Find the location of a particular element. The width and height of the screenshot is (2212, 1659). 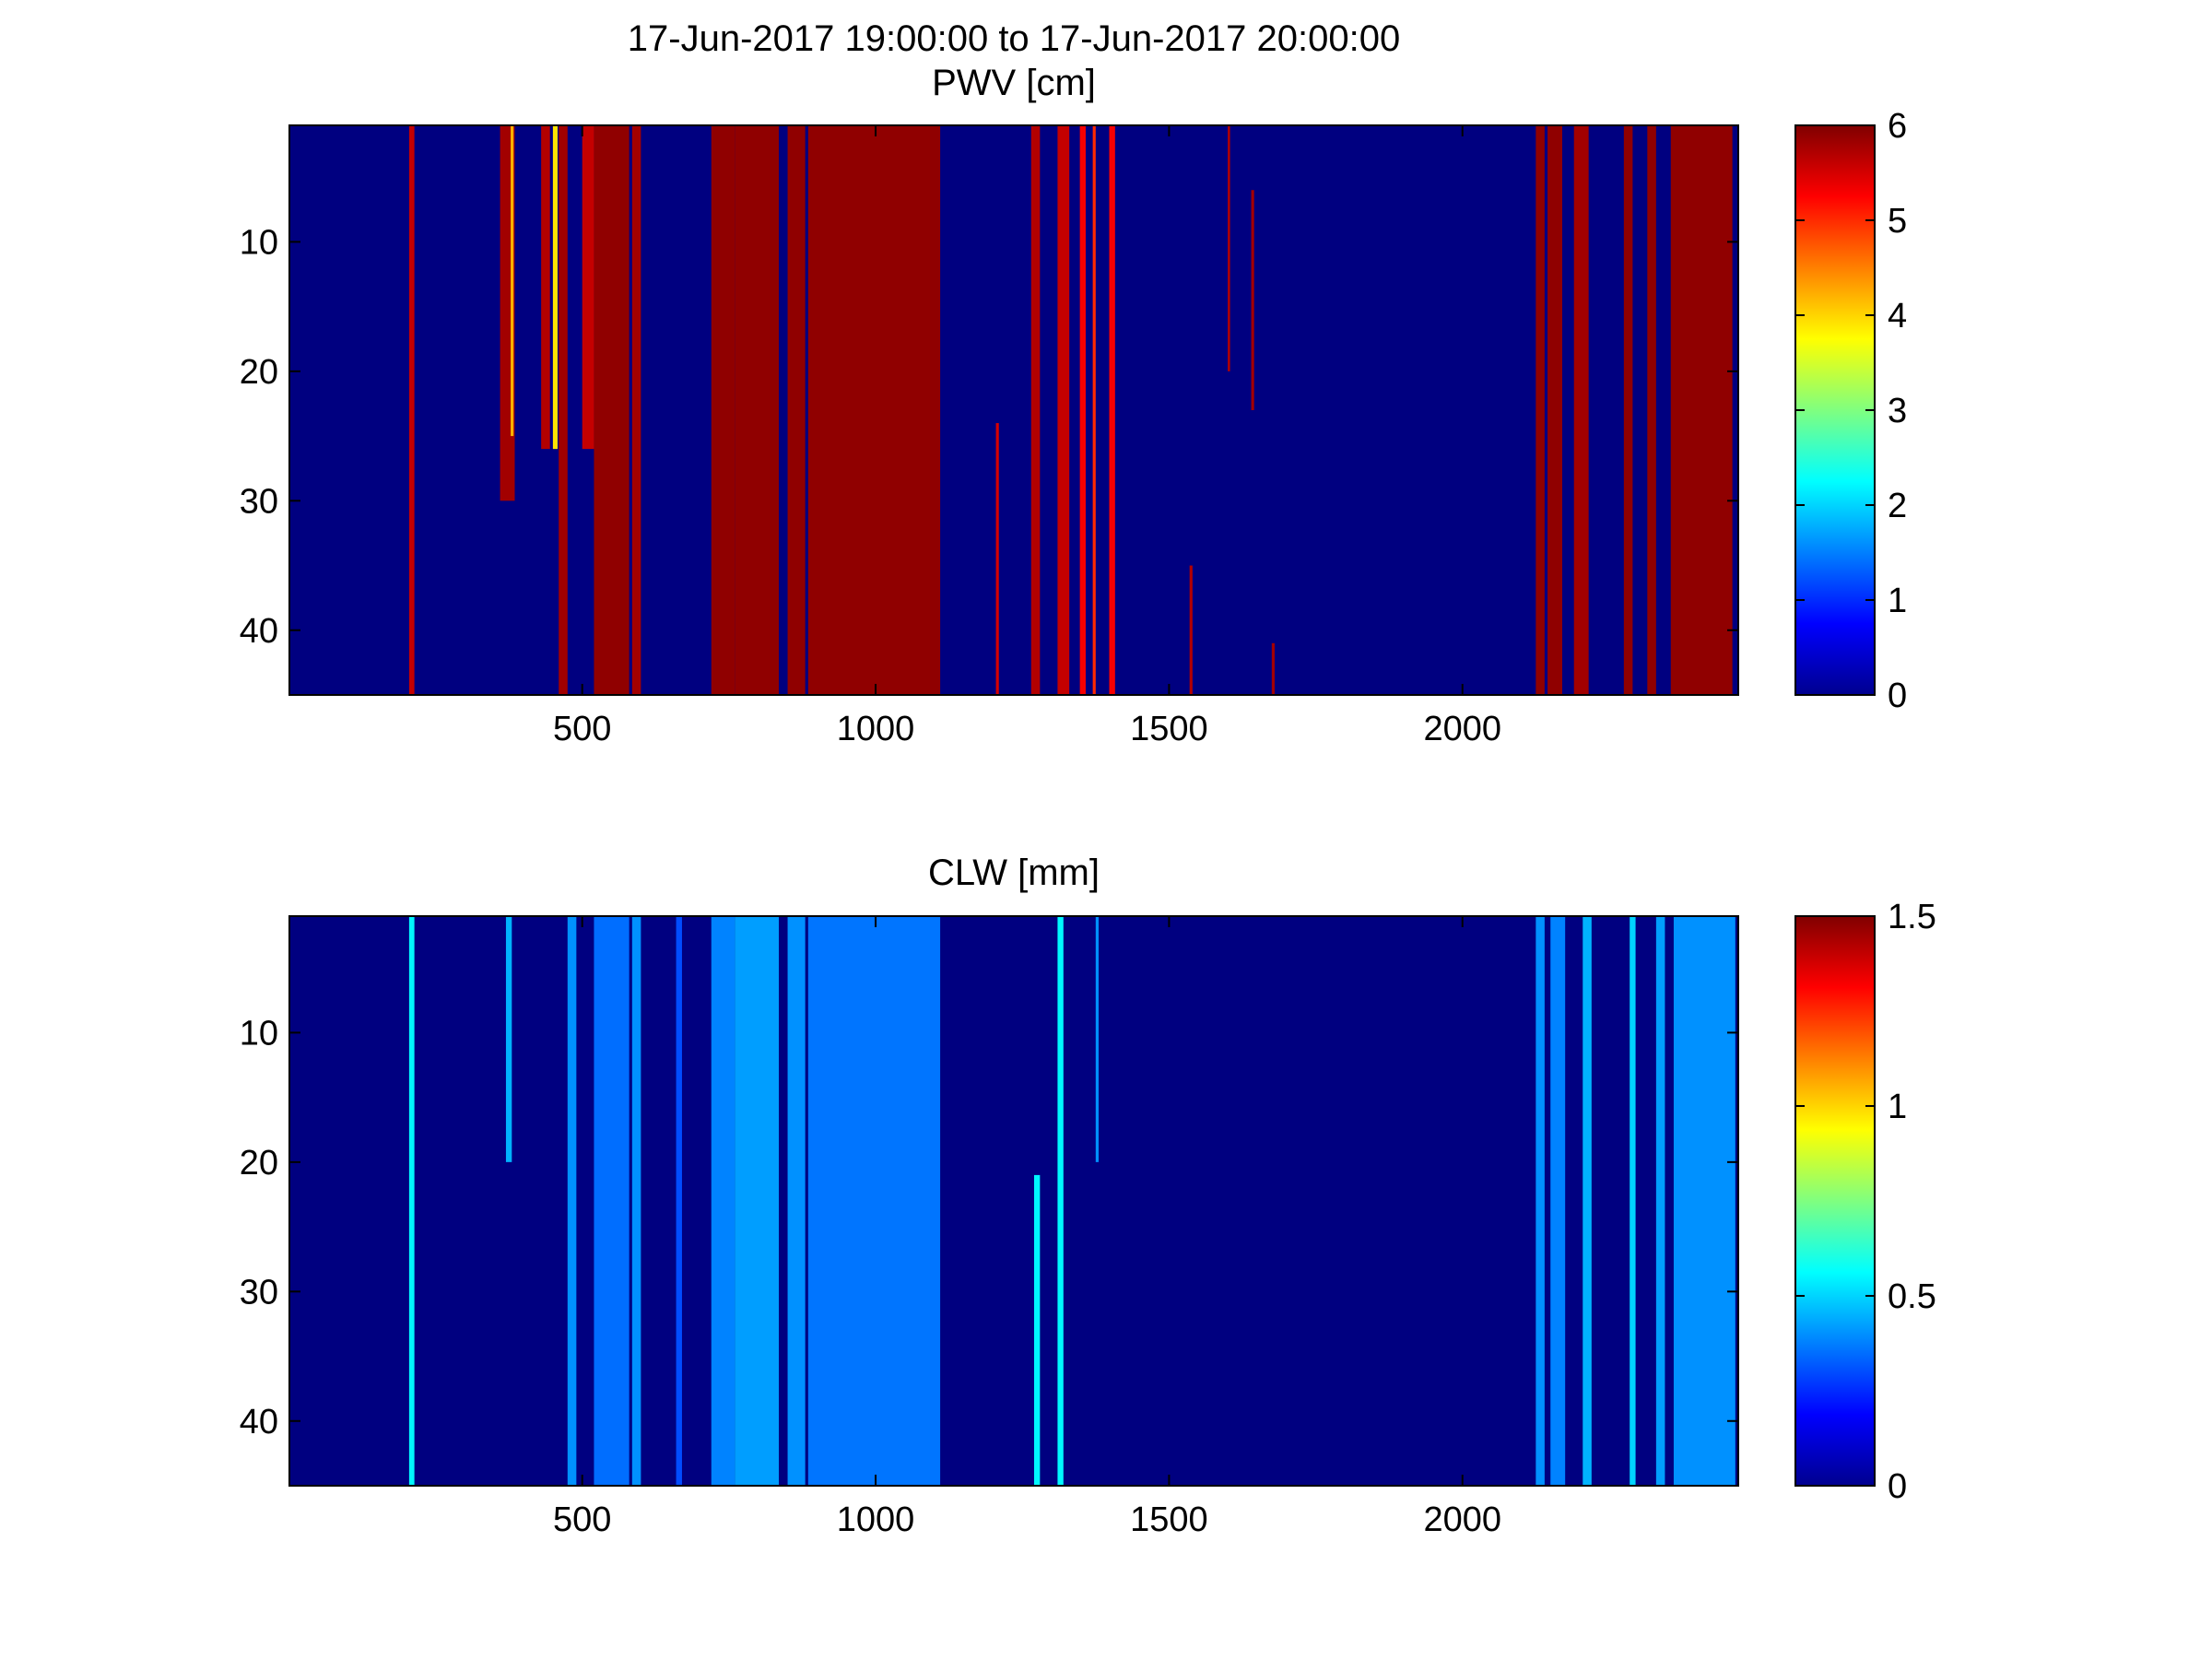

pwv-title: PWV [cm] is located at coordinates (1014, 83).